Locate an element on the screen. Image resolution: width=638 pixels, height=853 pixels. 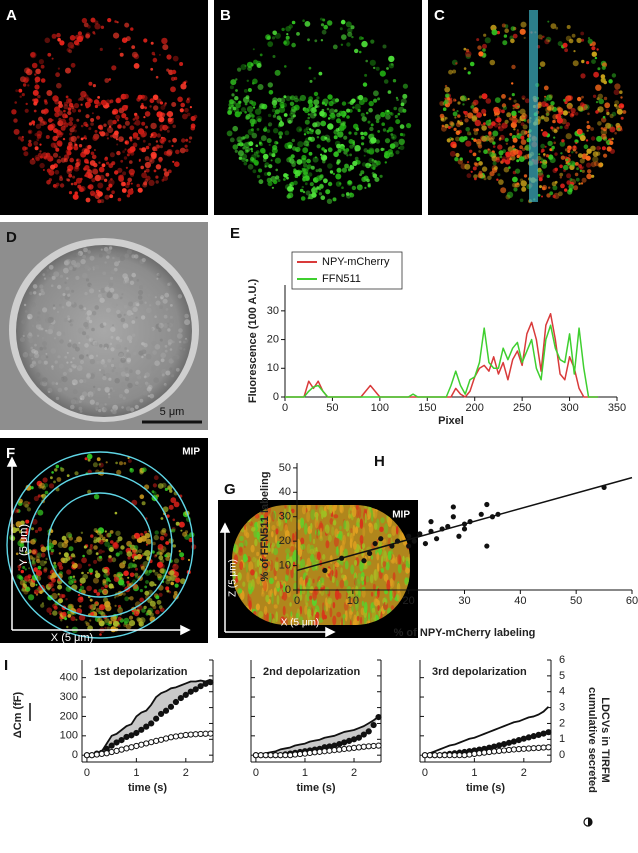
y-axis-label: % of FFN511 labeling is located at coordinates (265, 526).